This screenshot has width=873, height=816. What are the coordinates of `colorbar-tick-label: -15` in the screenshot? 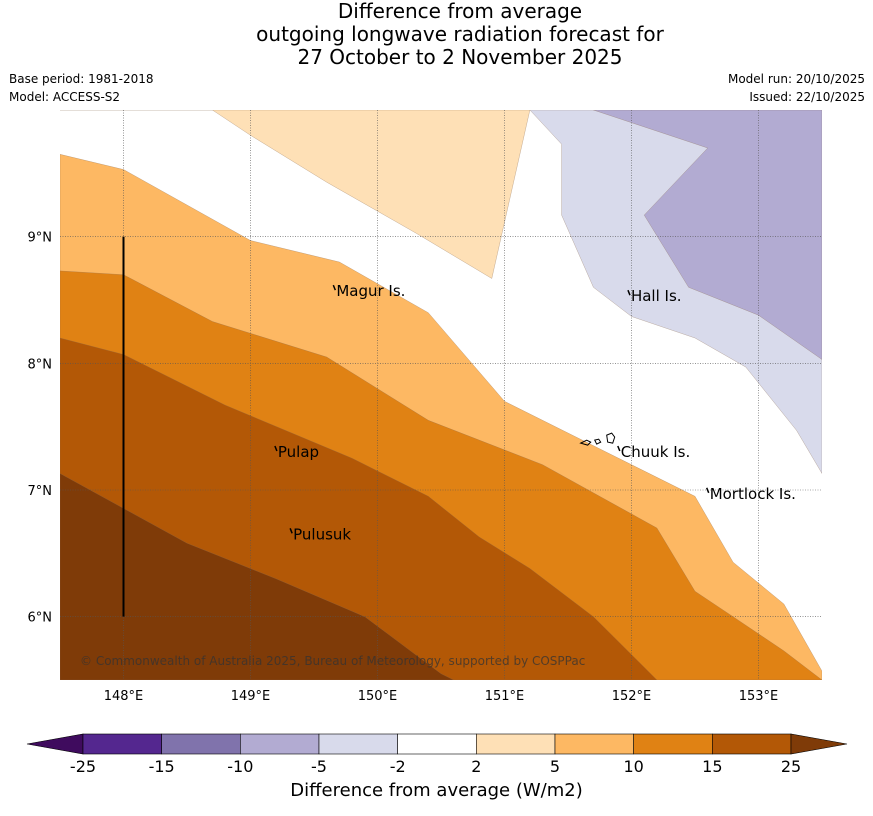 It's located at (162, 766).